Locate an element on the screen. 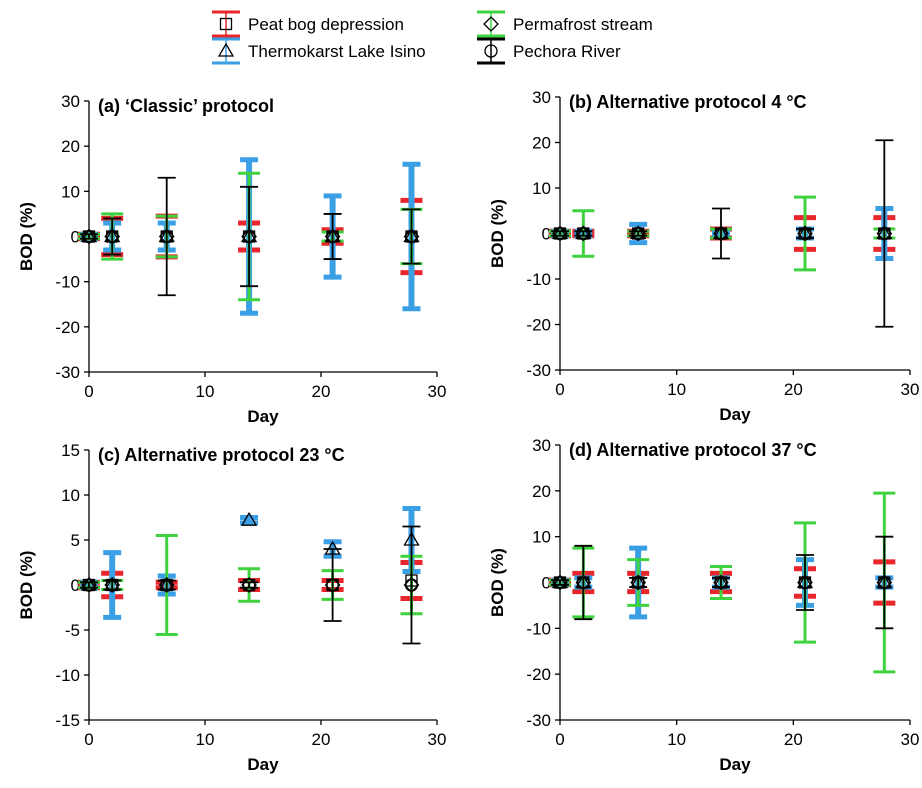 This screenshot has height=788, width=922. legend-label: Permafrost stream is located at coordinates (583, 24).